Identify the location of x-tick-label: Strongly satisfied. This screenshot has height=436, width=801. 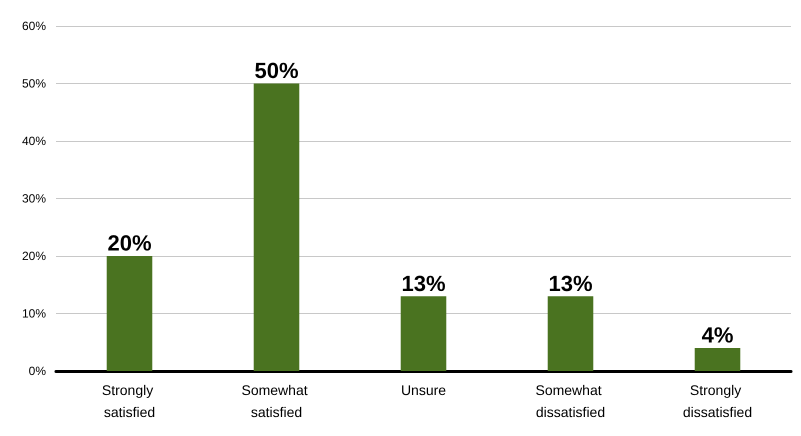
(130, 401).